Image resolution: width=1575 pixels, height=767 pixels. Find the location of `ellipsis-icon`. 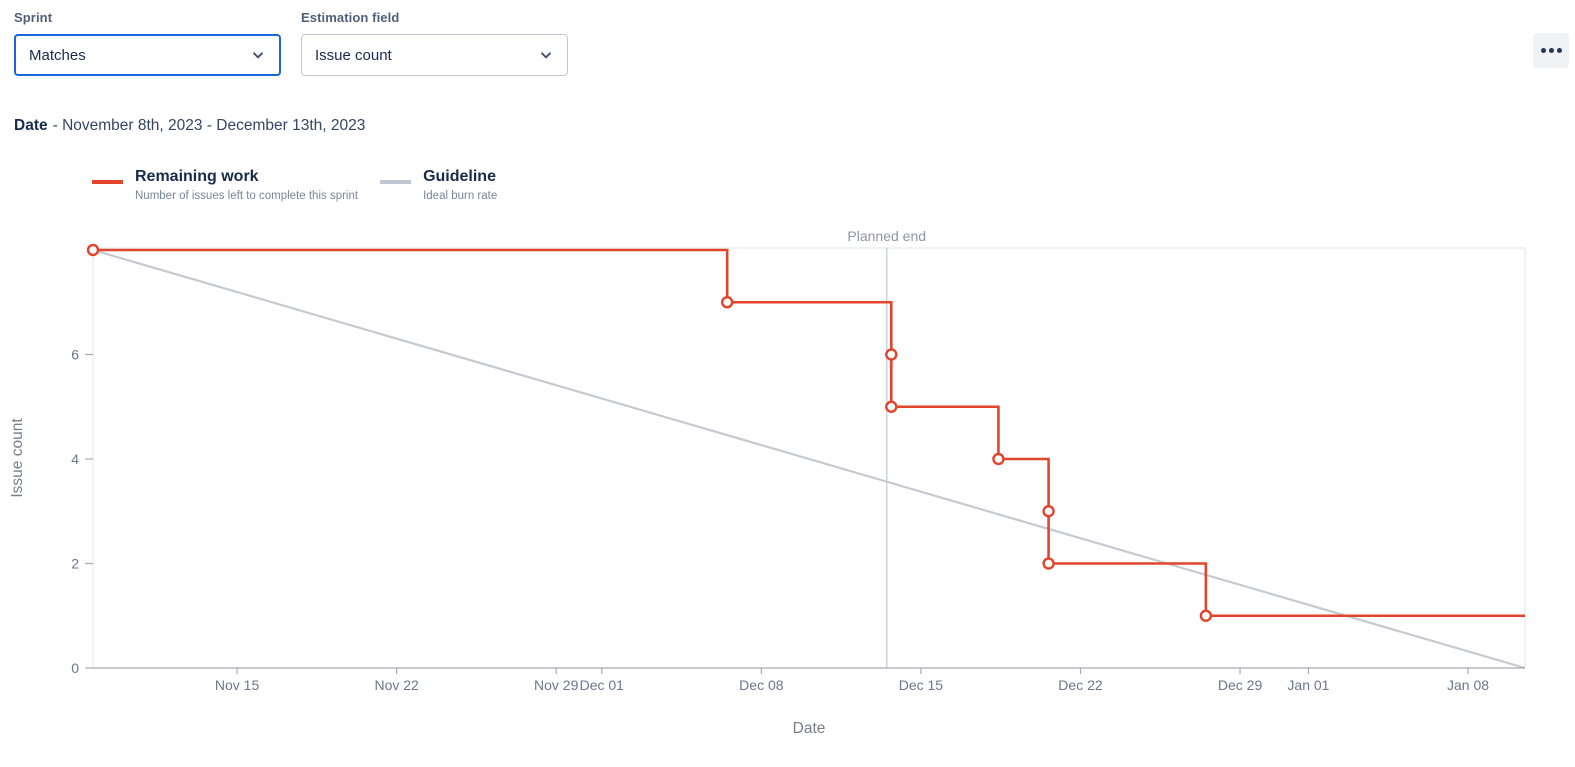

ellipsis-icon is located at coordinates (1551, 50).